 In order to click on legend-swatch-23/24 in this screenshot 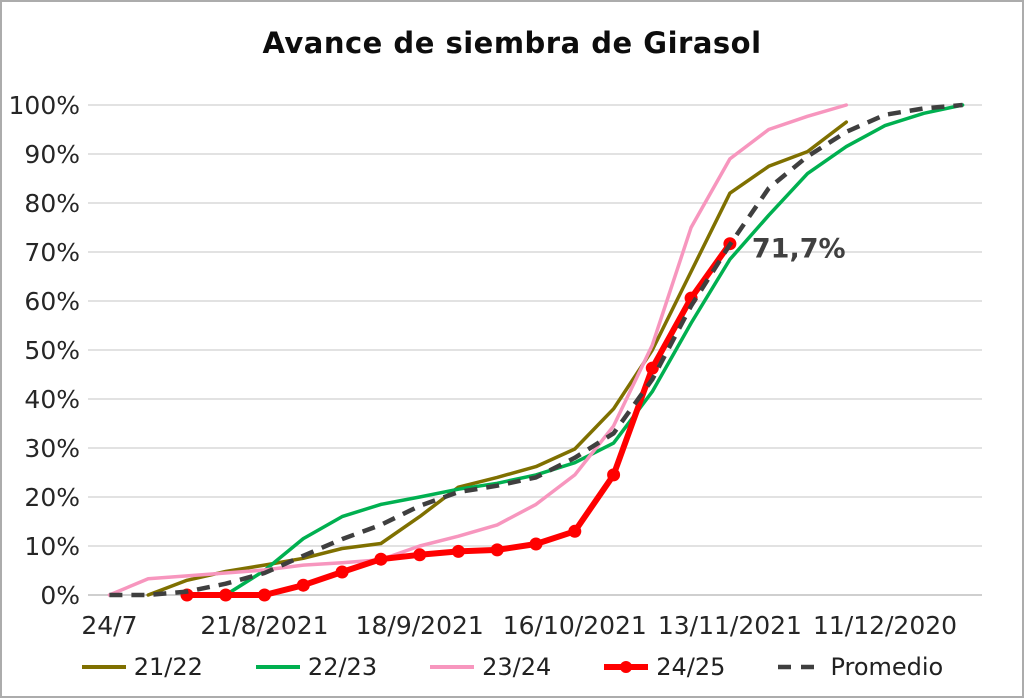, I will do `click(452, 667)`.